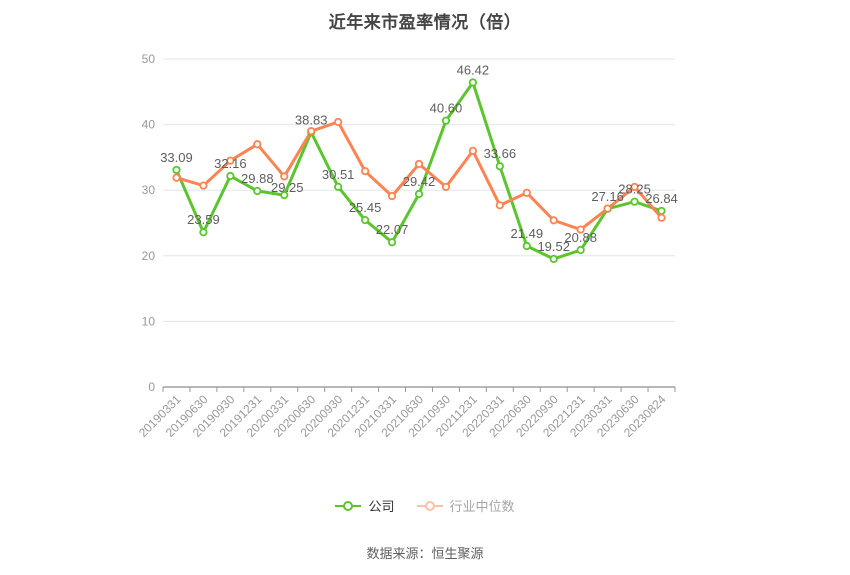 The width and height of the screenshot is (850, 575). I want to click on chart-legend: 公司 行业中位数, so click(425, 505).